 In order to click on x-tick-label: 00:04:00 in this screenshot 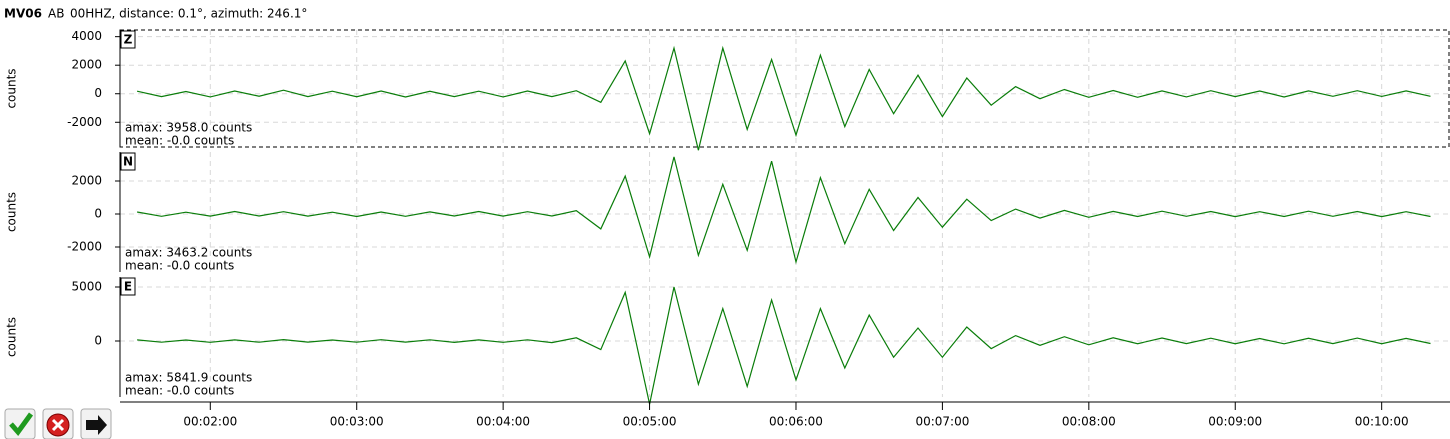, I will do `click(503, 422)`.